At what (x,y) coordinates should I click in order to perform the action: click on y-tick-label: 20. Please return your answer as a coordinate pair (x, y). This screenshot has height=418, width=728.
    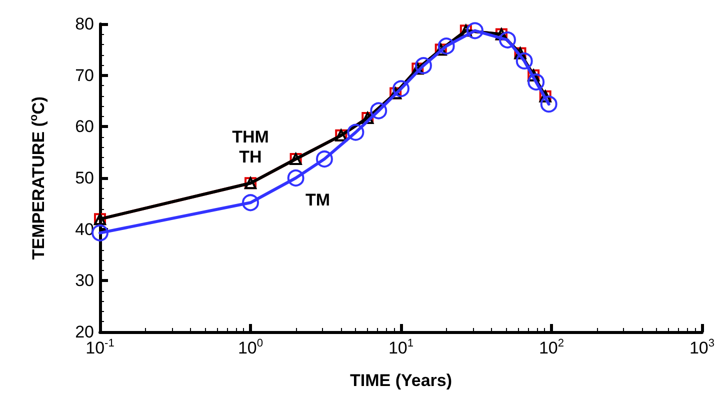
    Looking at the image, I should click on (84, 332).